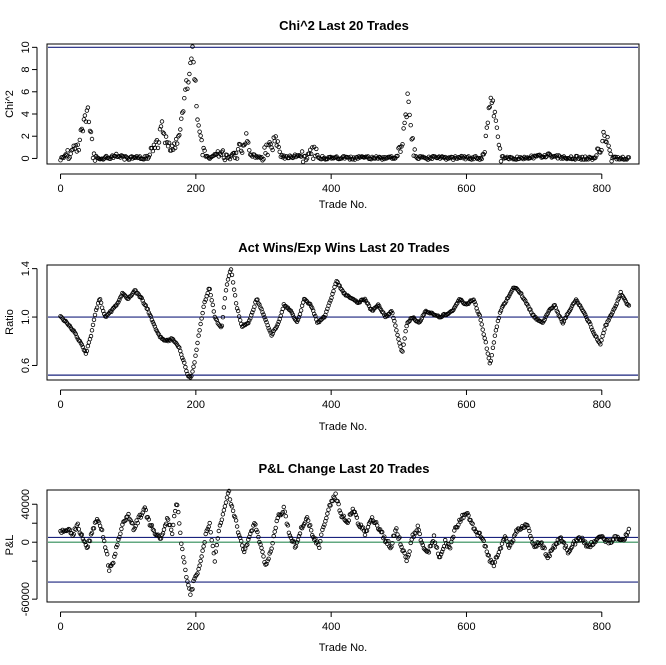  Describe the element at coordinates (26, 365) in the screenshot. I see `ratio-ytick-label: 0.6` at that location.